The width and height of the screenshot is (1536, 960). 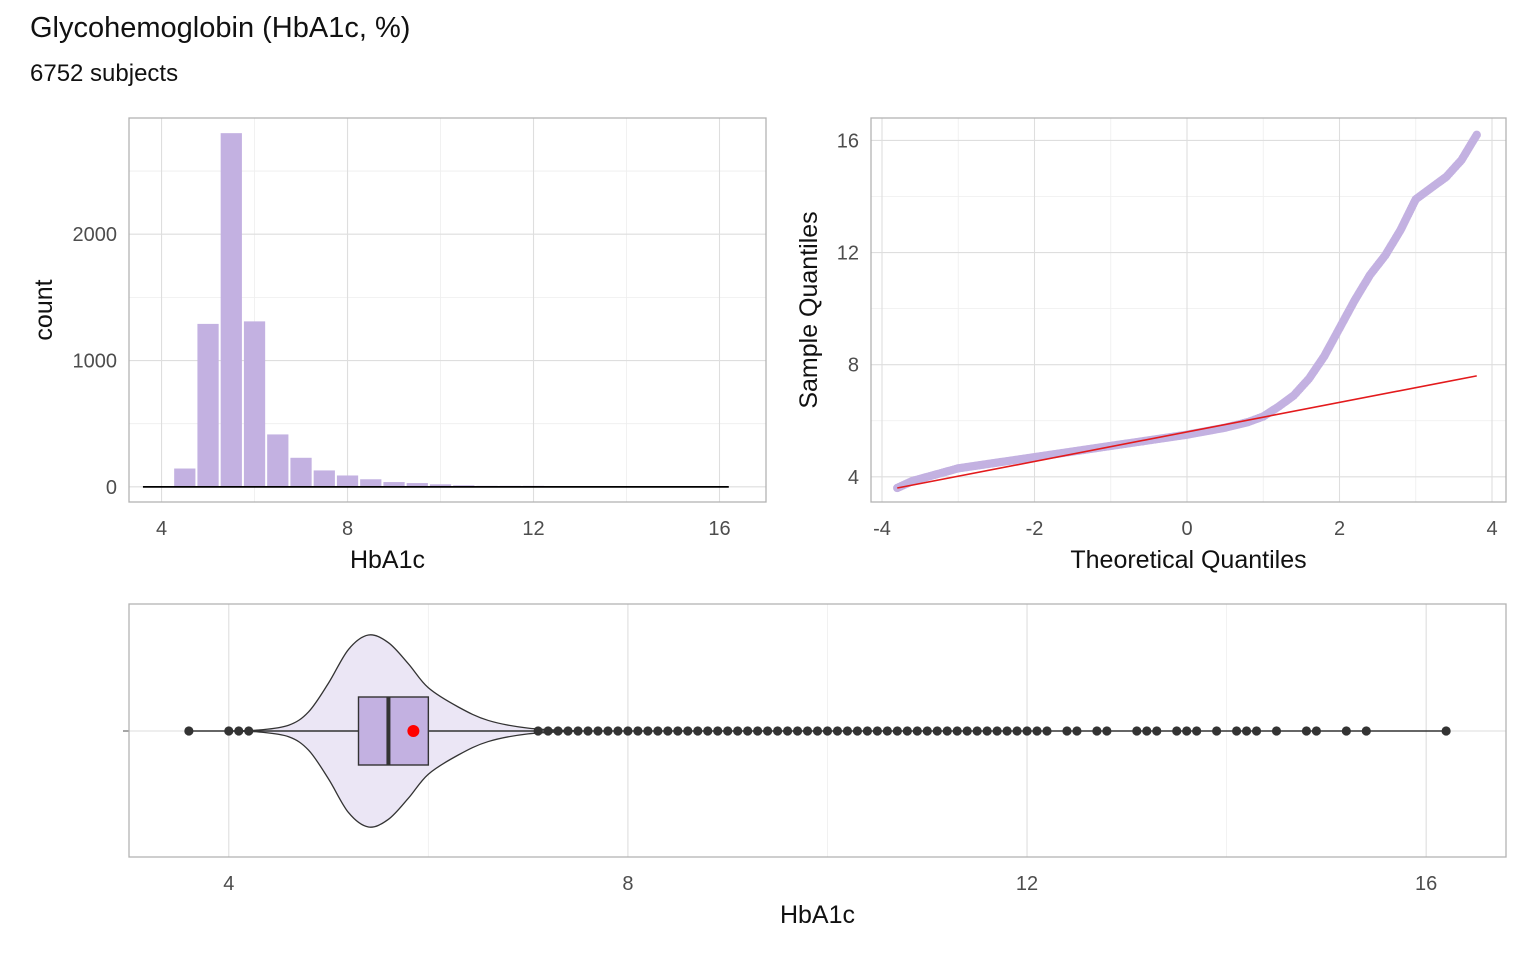 I want to click on x-tick-label: 2, so click(x=1339, y=529).